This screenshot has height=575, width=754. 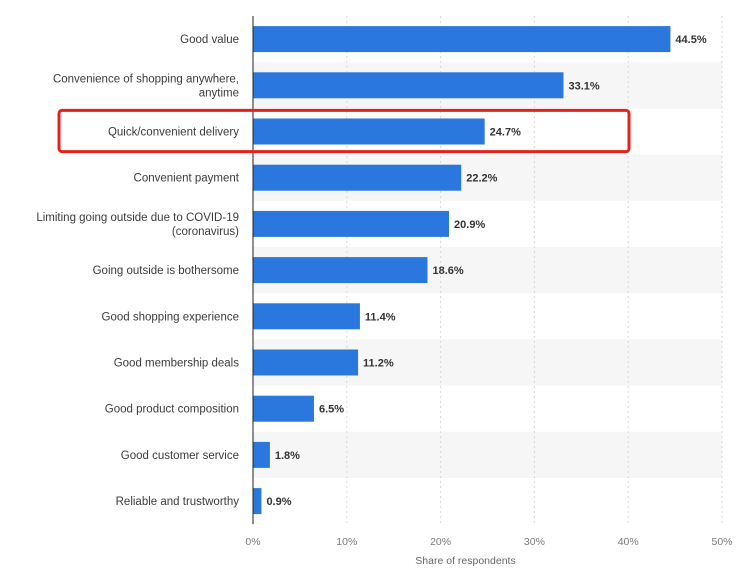 I want to click on value-label: 24.7%, so click(x=505, y=133).